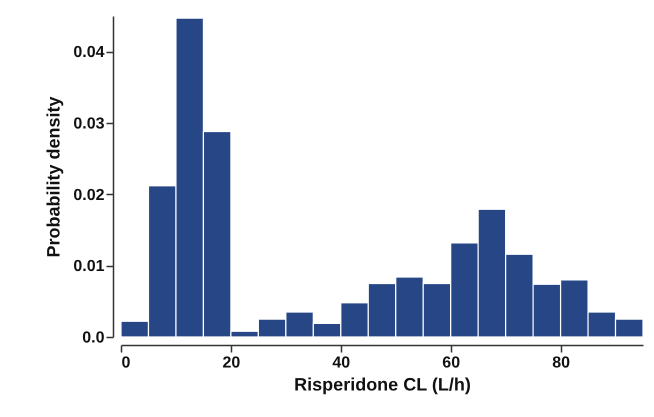  Describe the element at coordinates (89, 53) in the screenshot. I see `y-tick-label: 0.04` at that location.